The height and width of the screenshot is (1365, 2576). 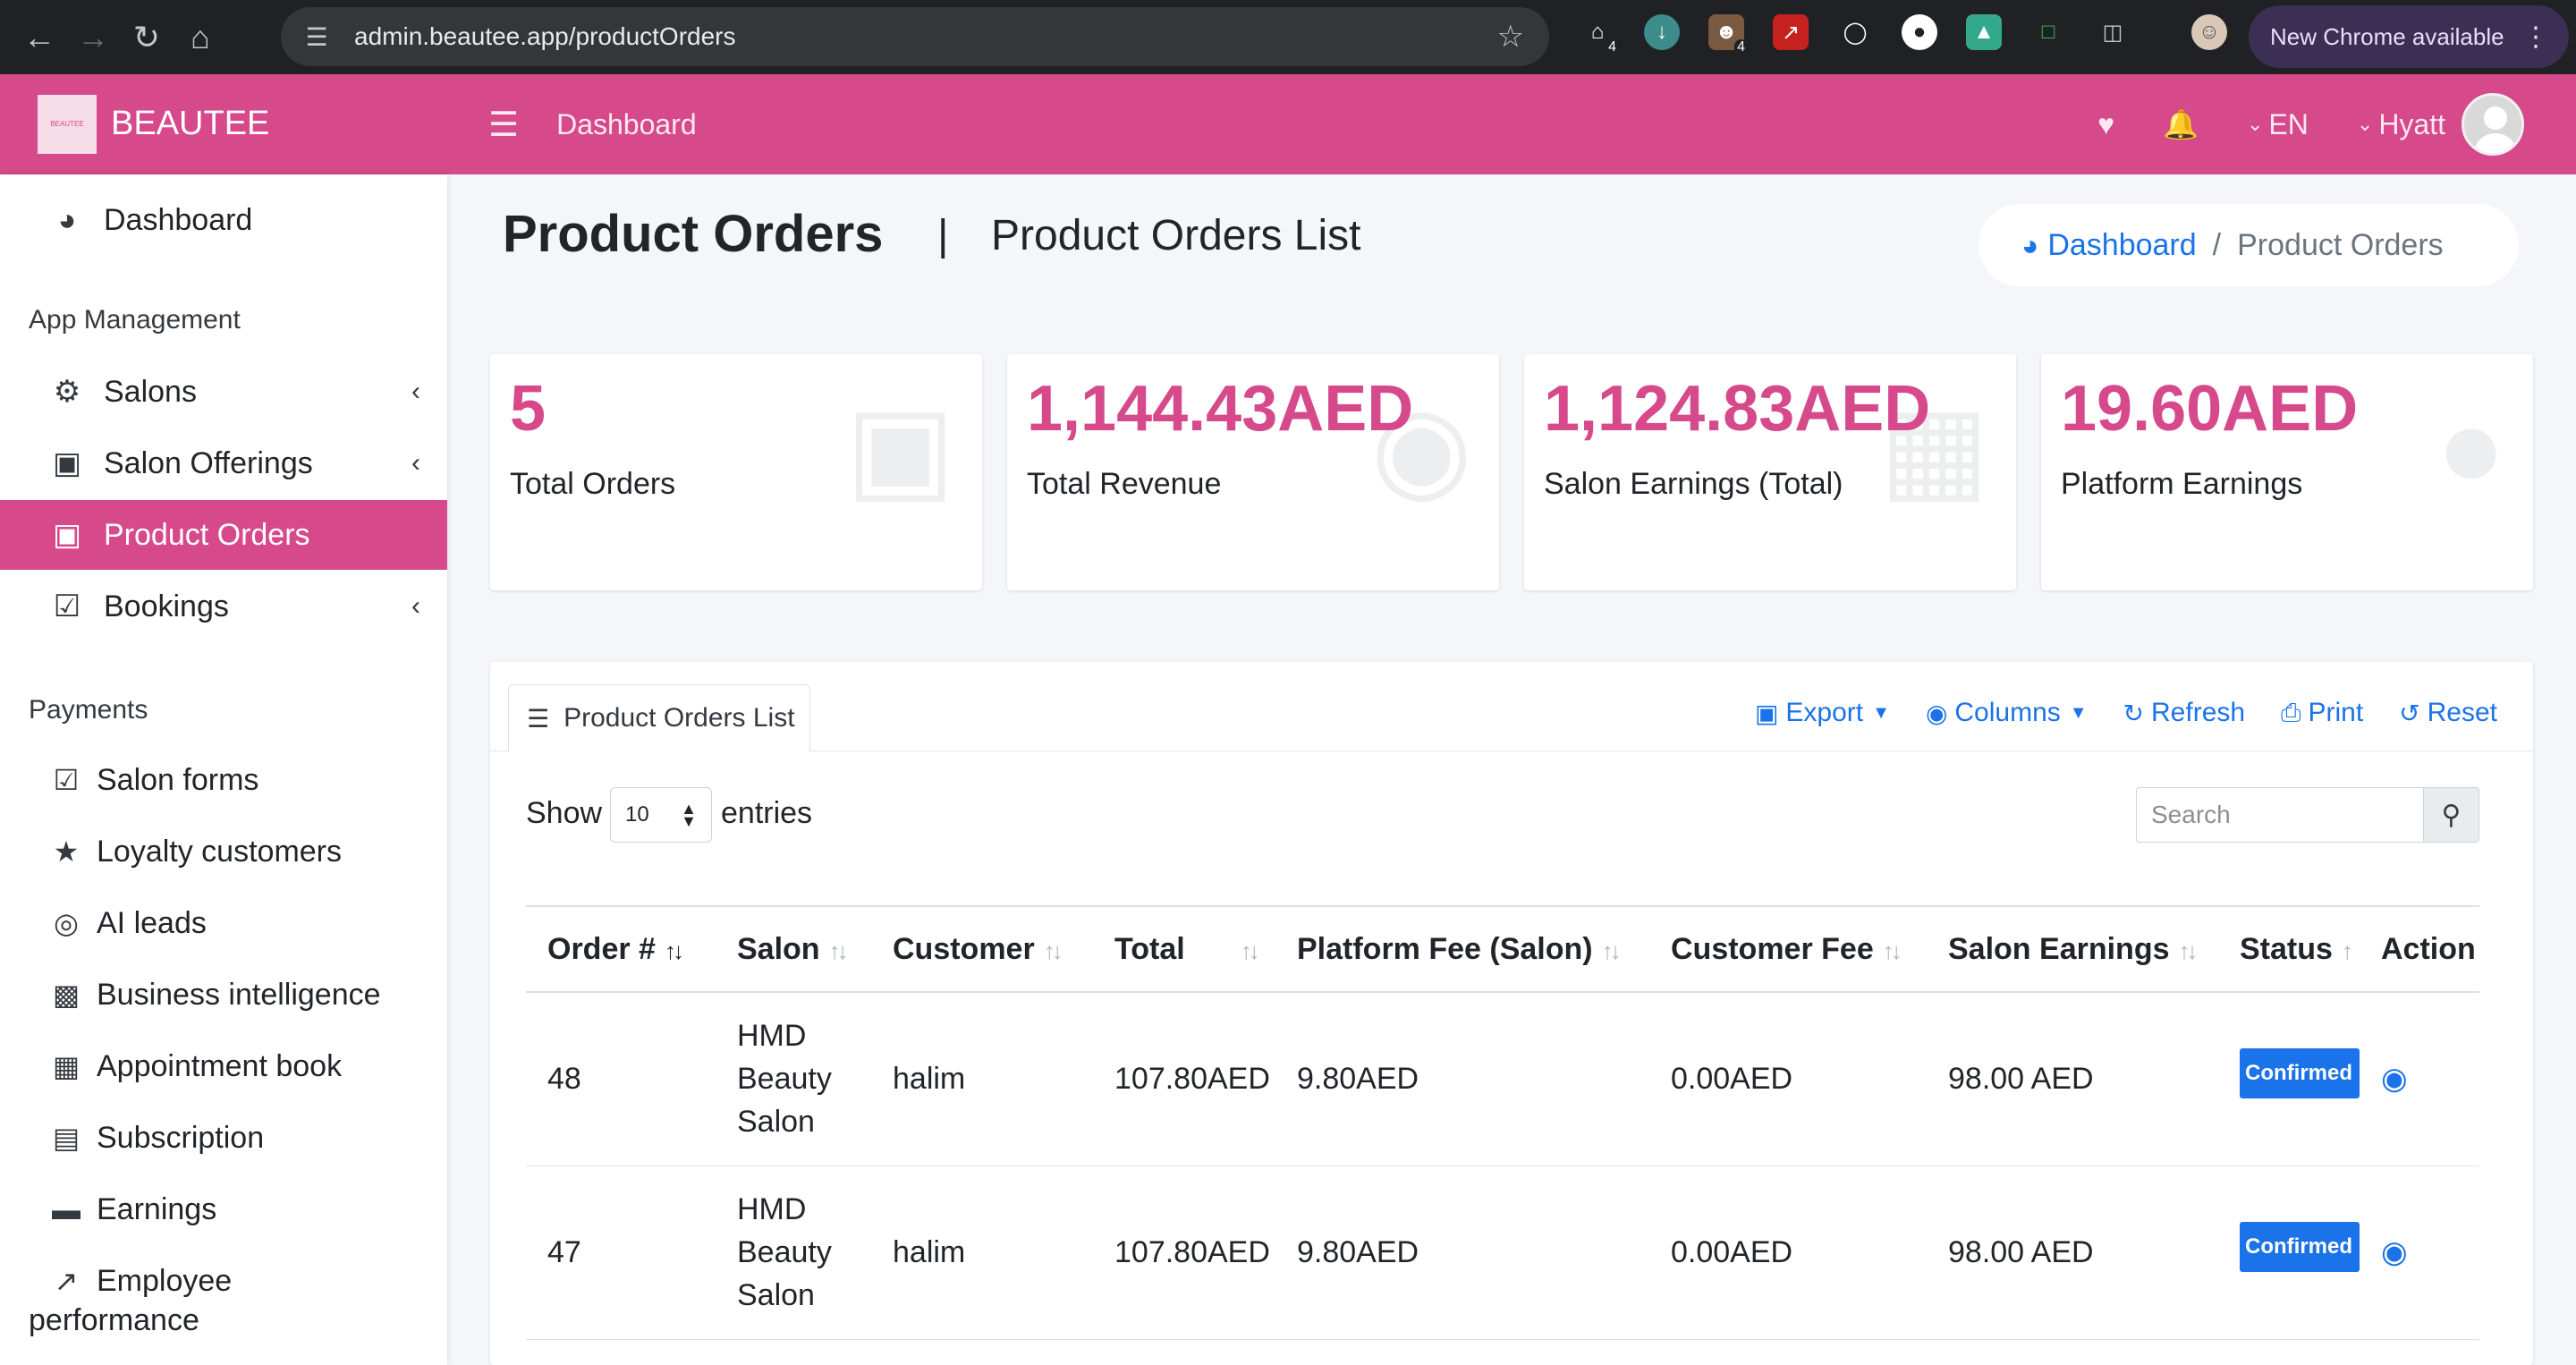 What do you see at coordinates (2112, 32) in the screenshot?
I see `extensions-puzzle-icon: ◫` at bounding box center [2112, 32].